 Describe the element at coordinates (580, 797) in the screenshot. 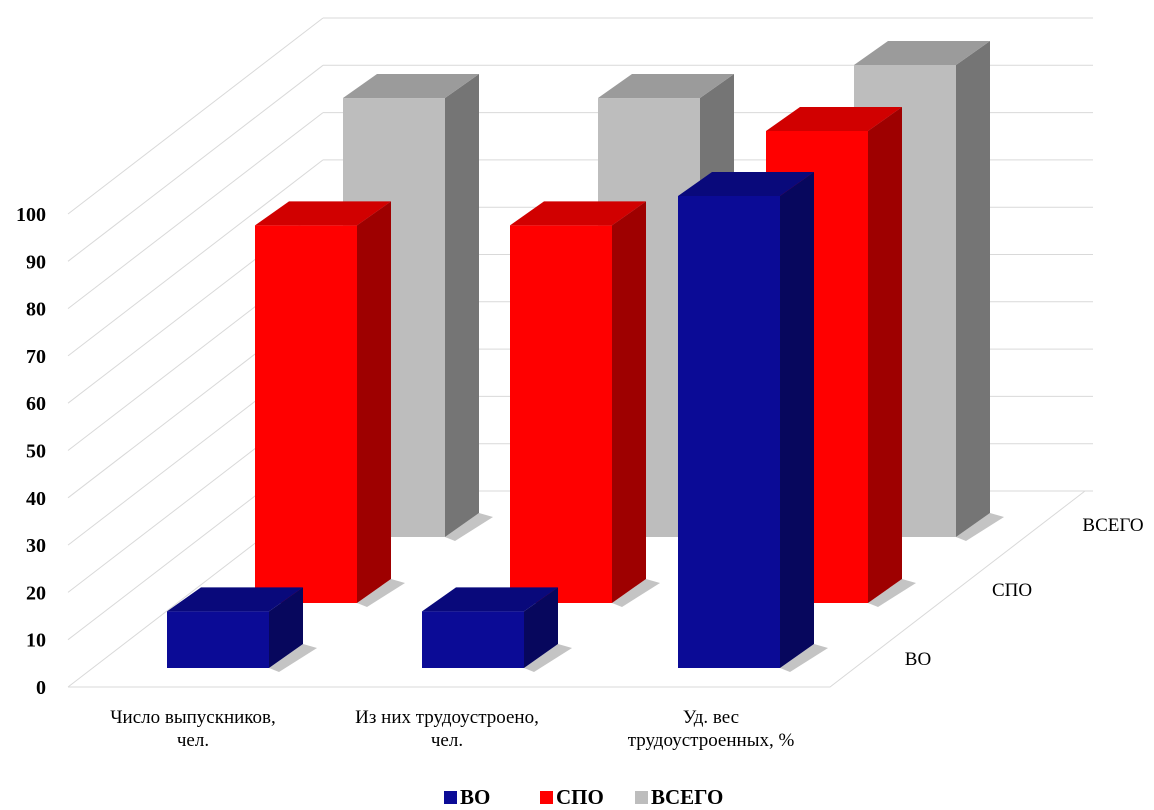

I see `legend-label: СПО` at that location.